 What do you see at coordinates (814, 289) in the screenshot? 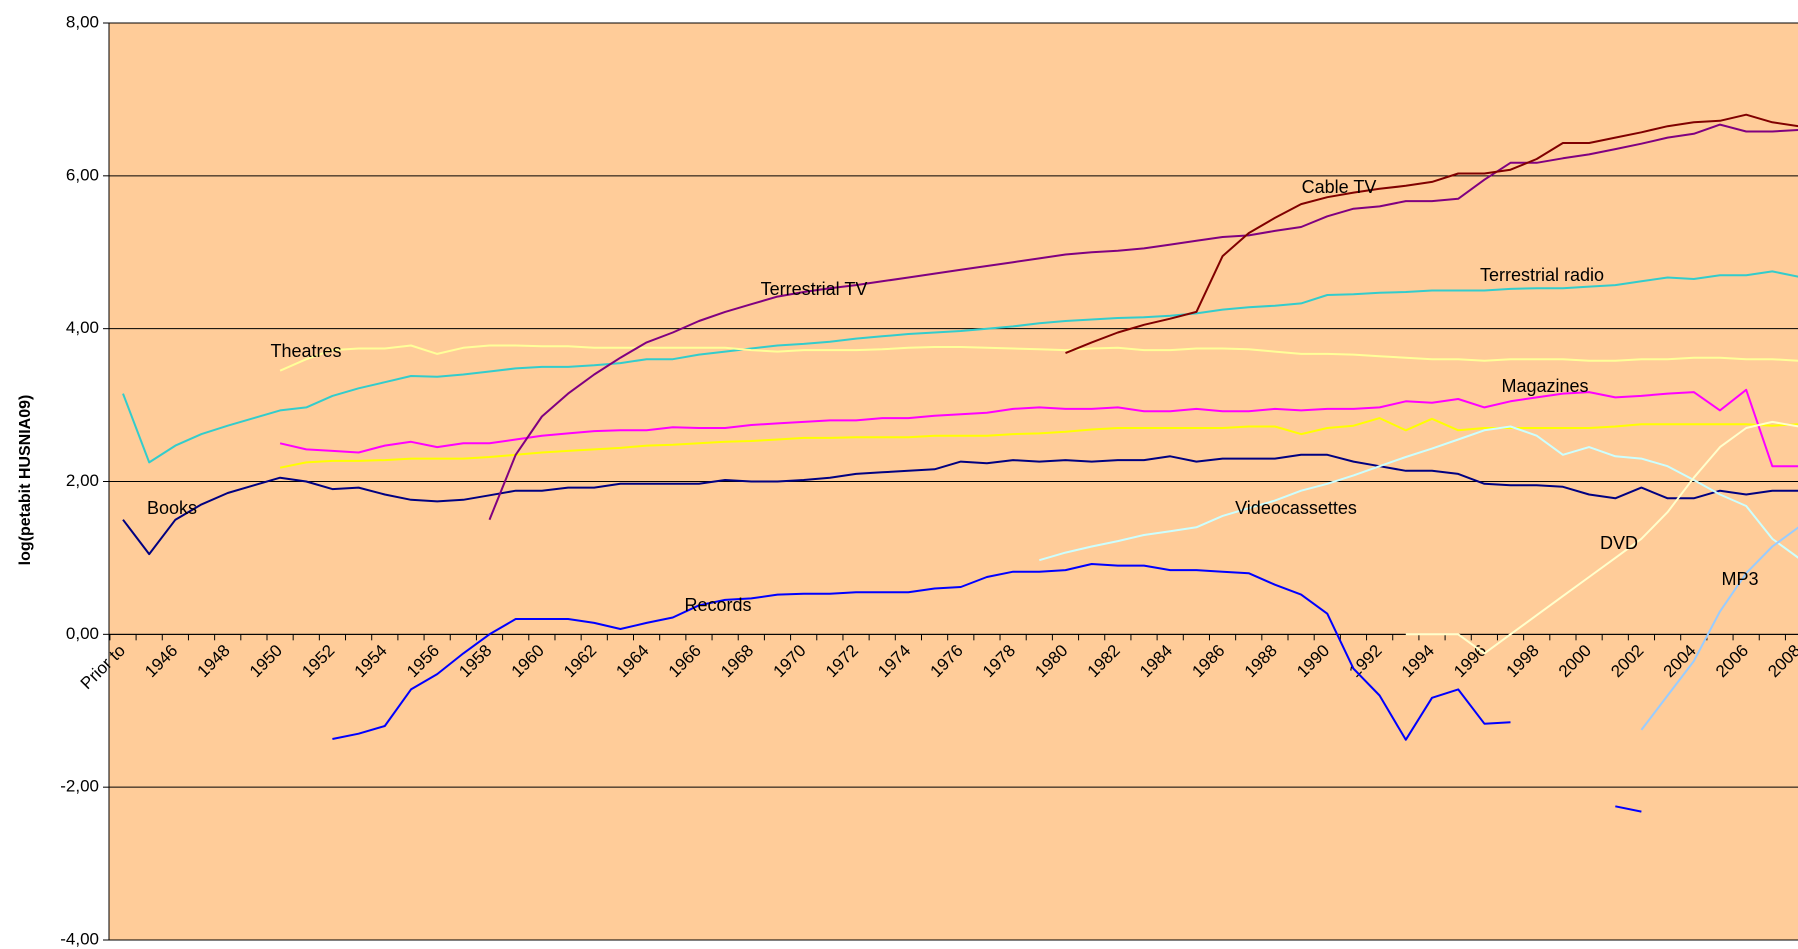
I see `series-label: Terrestrial TV` at bounding box center [814, 289].